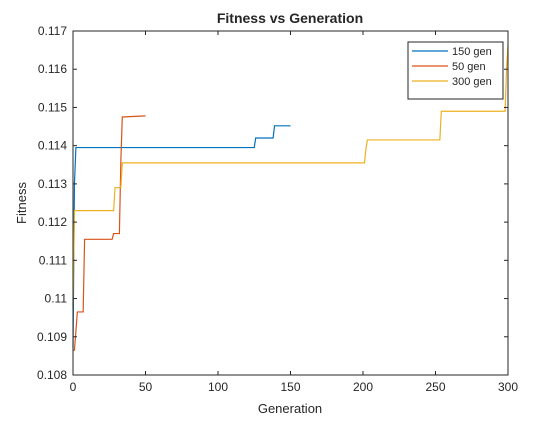  What do you see at coordinates (363, 387) in the screenshot?
I see `x-tick-label: 200` at bounding box center [363, 387].